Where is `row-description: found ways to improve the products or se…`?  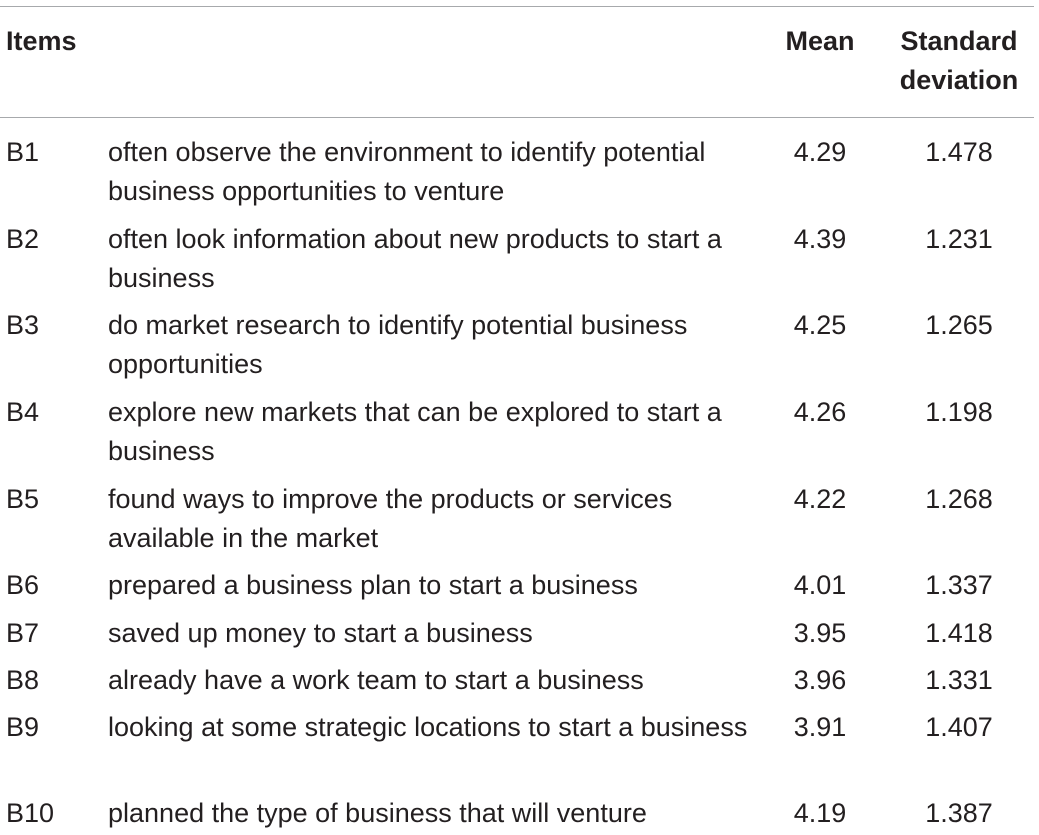
row-description: found ways to improve the products or se… is located at coordinates (390, 518).